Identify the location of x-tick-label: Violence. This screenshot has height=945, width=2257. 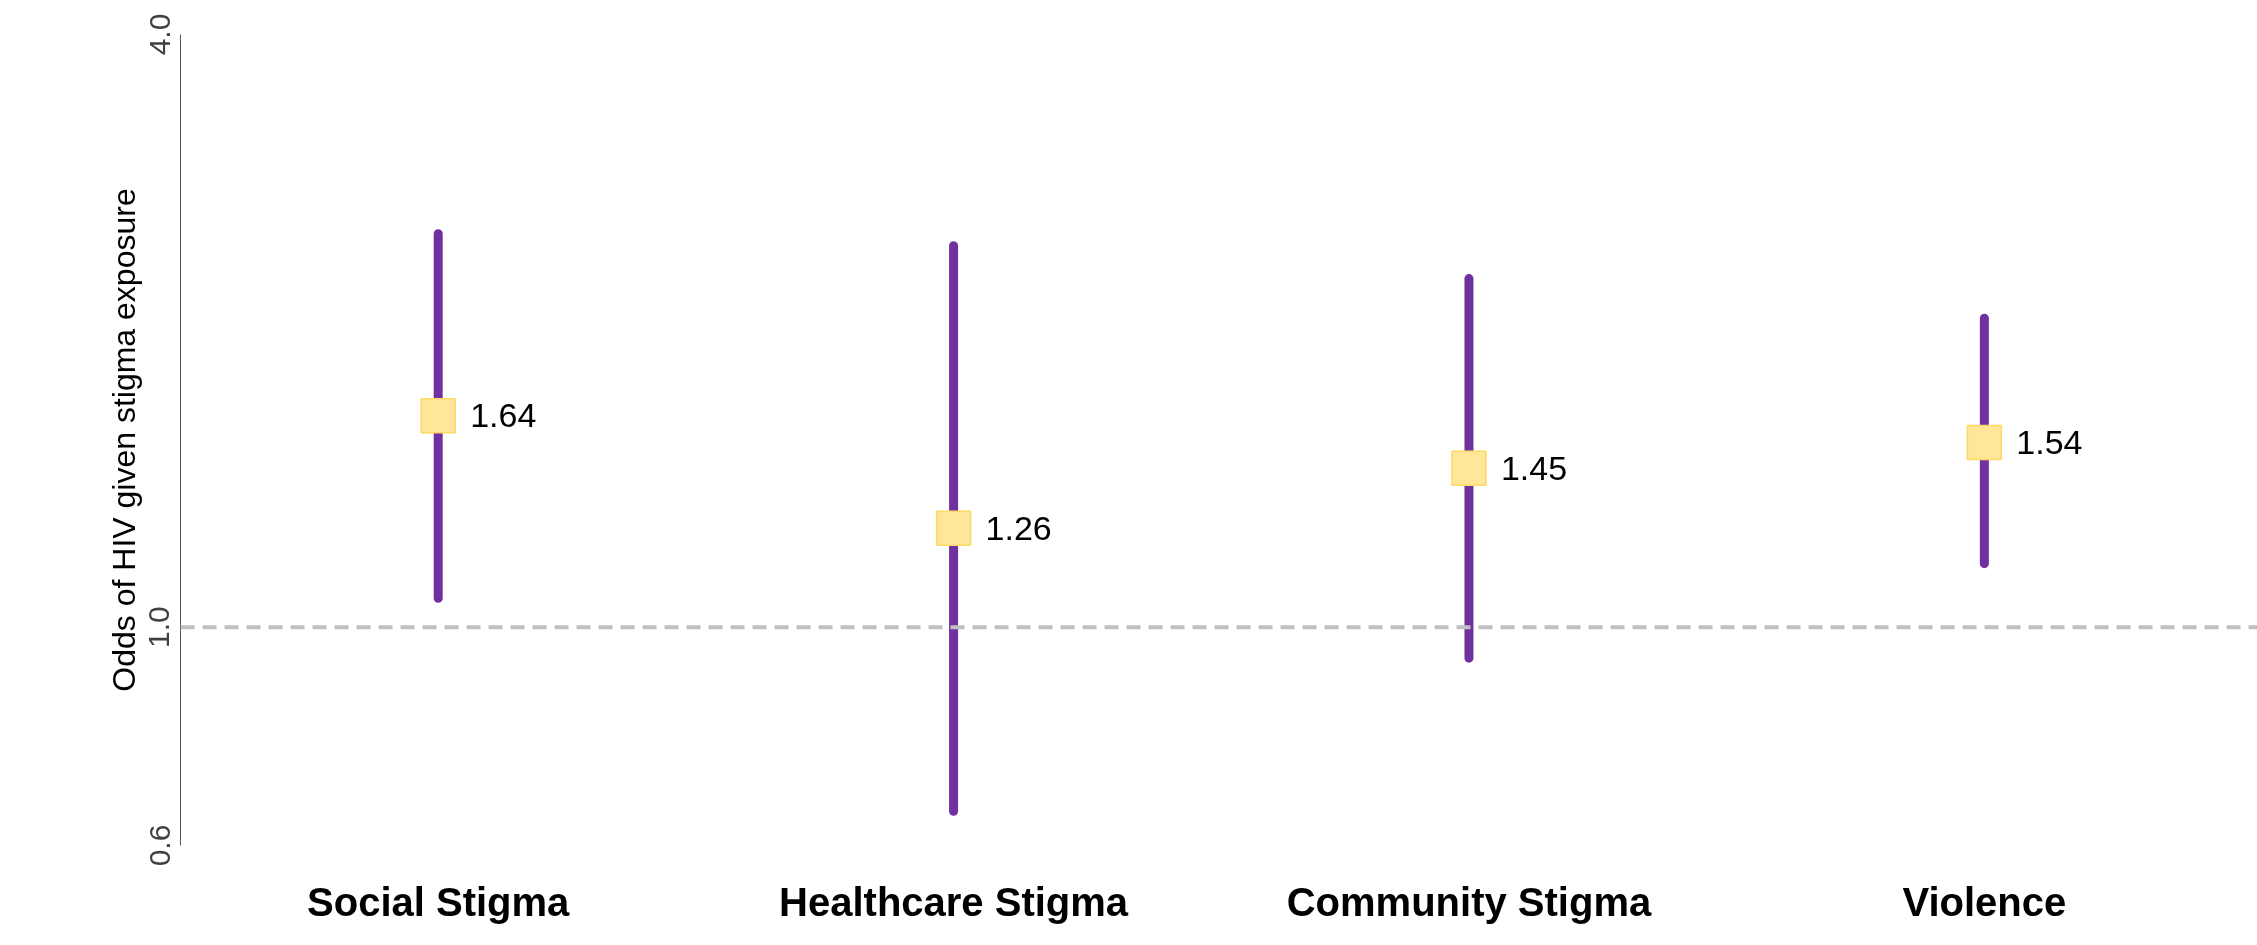
(1984, 901).